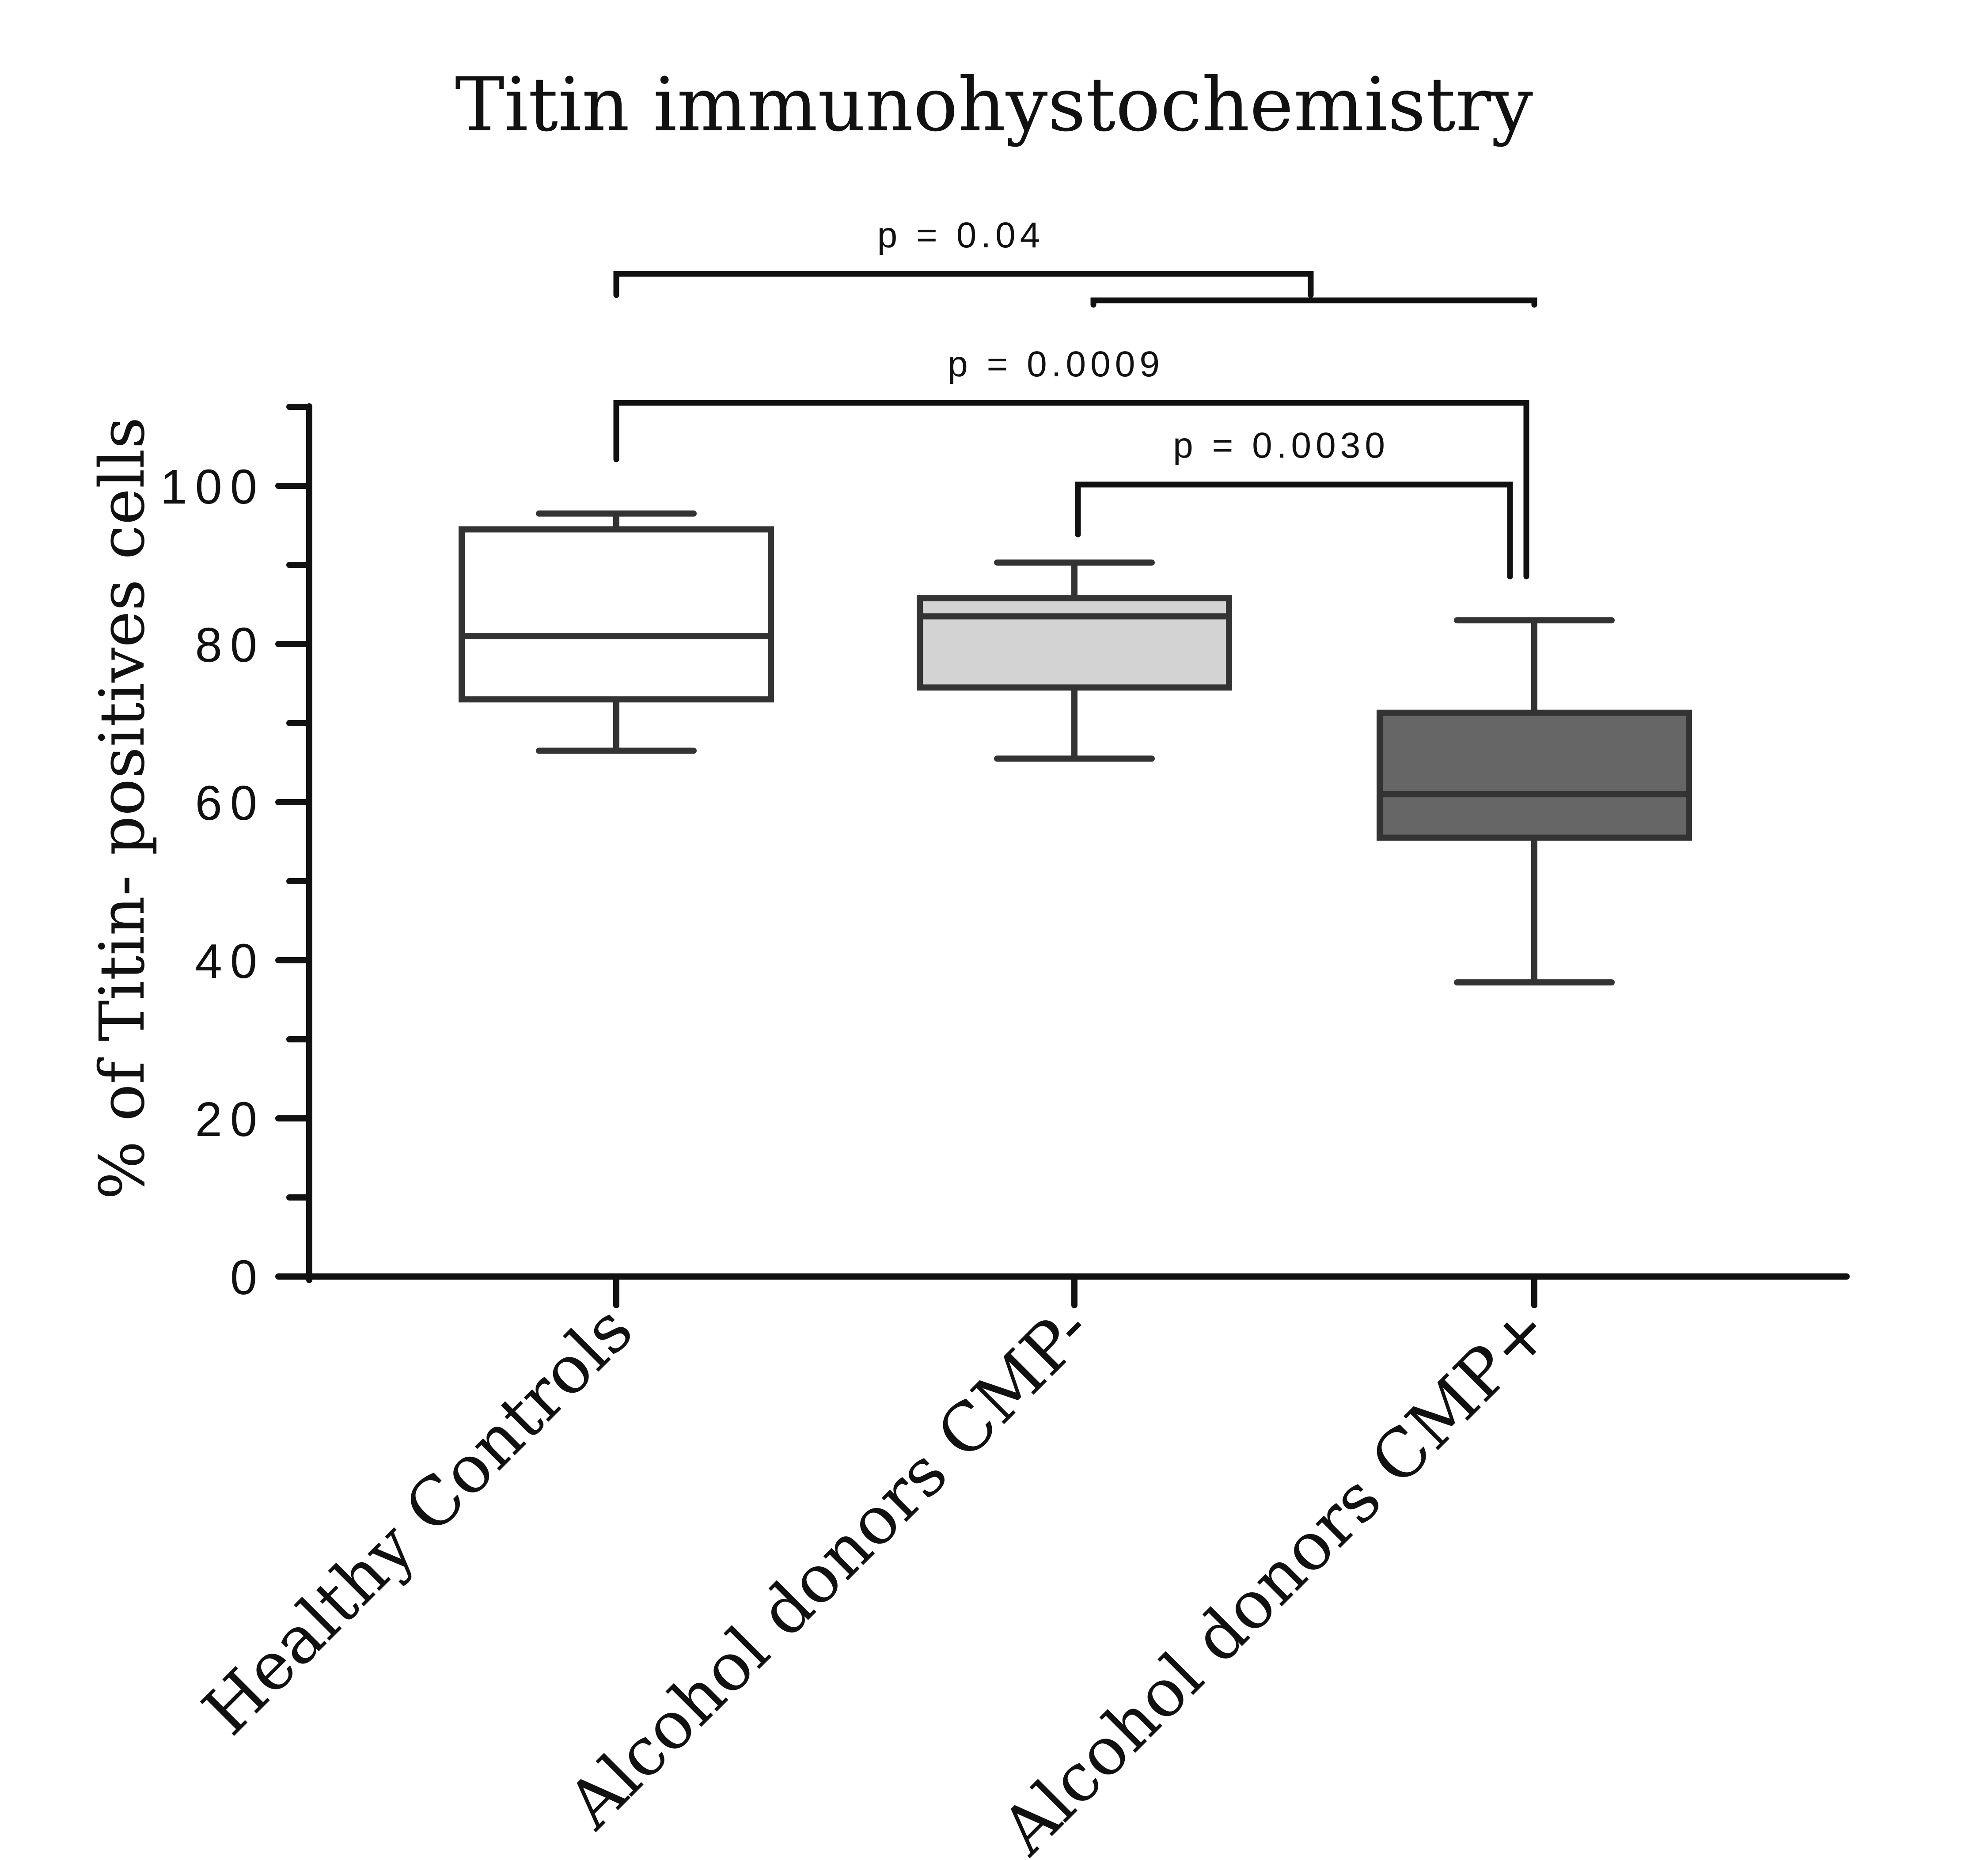 Image resolution: width=1988 pixels, height=1860 pixels. Describe the element at coordinates (1313, 302) in the screenshot. I see `bracket-p004-right` at that location.